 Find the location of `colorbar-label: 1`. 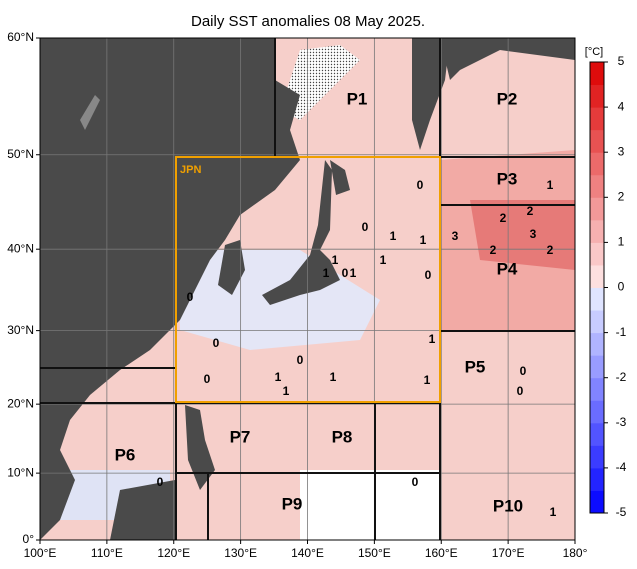

colorbar-label: 1 is located at coordinates (621, 242).